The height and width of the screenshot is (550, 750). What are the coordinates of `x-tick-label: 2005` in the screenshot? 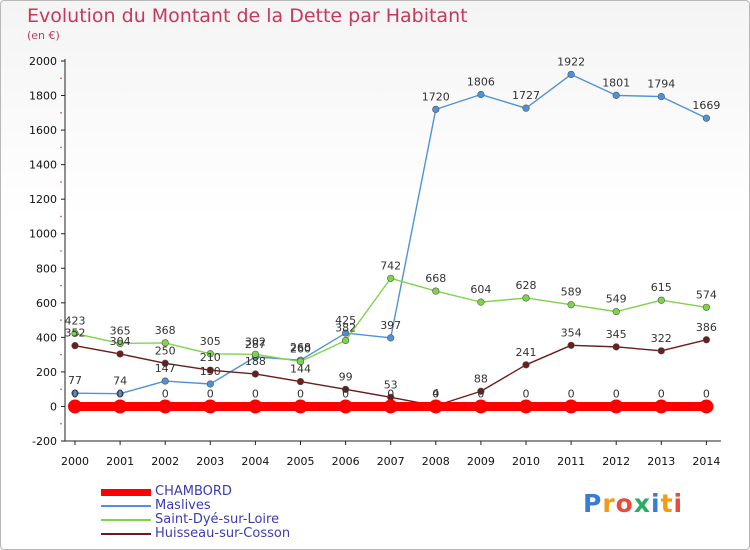 It's located at (301, 461).